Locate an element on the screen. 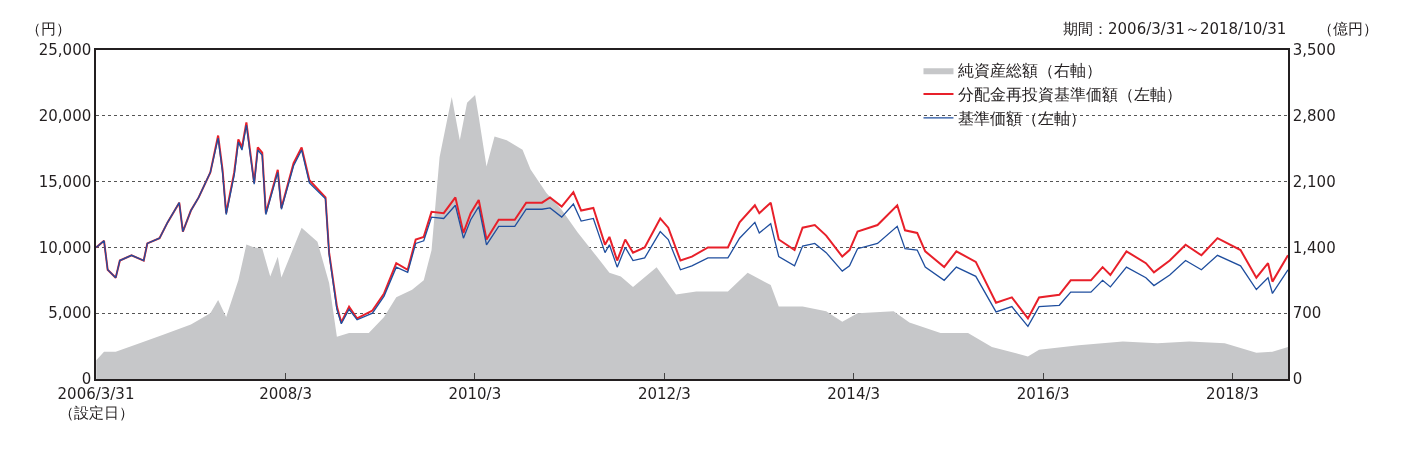  y2-tick-label: 1,400 is located at coordinates (1314, 247).